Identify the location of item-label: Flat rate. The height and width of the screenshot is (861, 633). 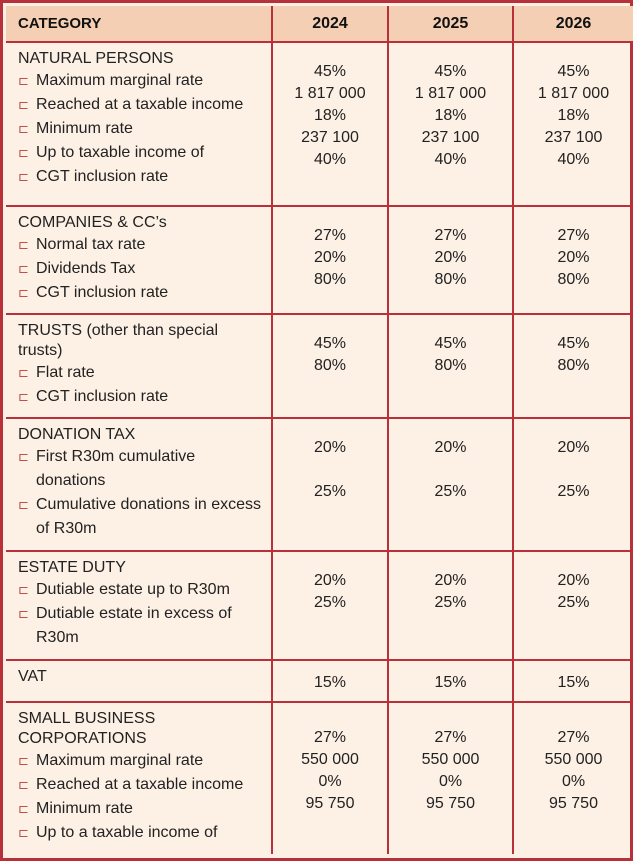
(65, 372).